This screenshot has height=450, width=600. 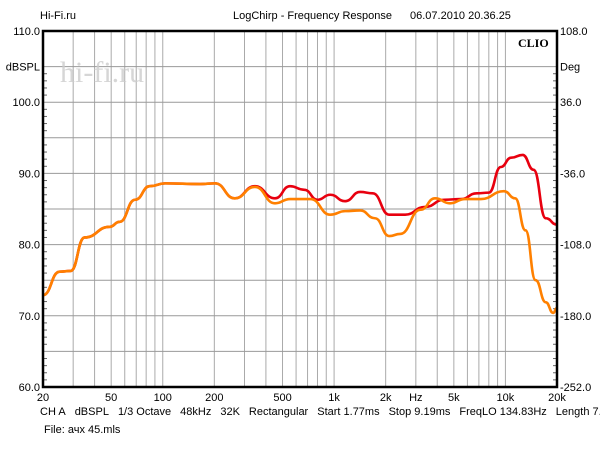 I want to click on setting-item: 48kHz, so click(x=196, y=412).